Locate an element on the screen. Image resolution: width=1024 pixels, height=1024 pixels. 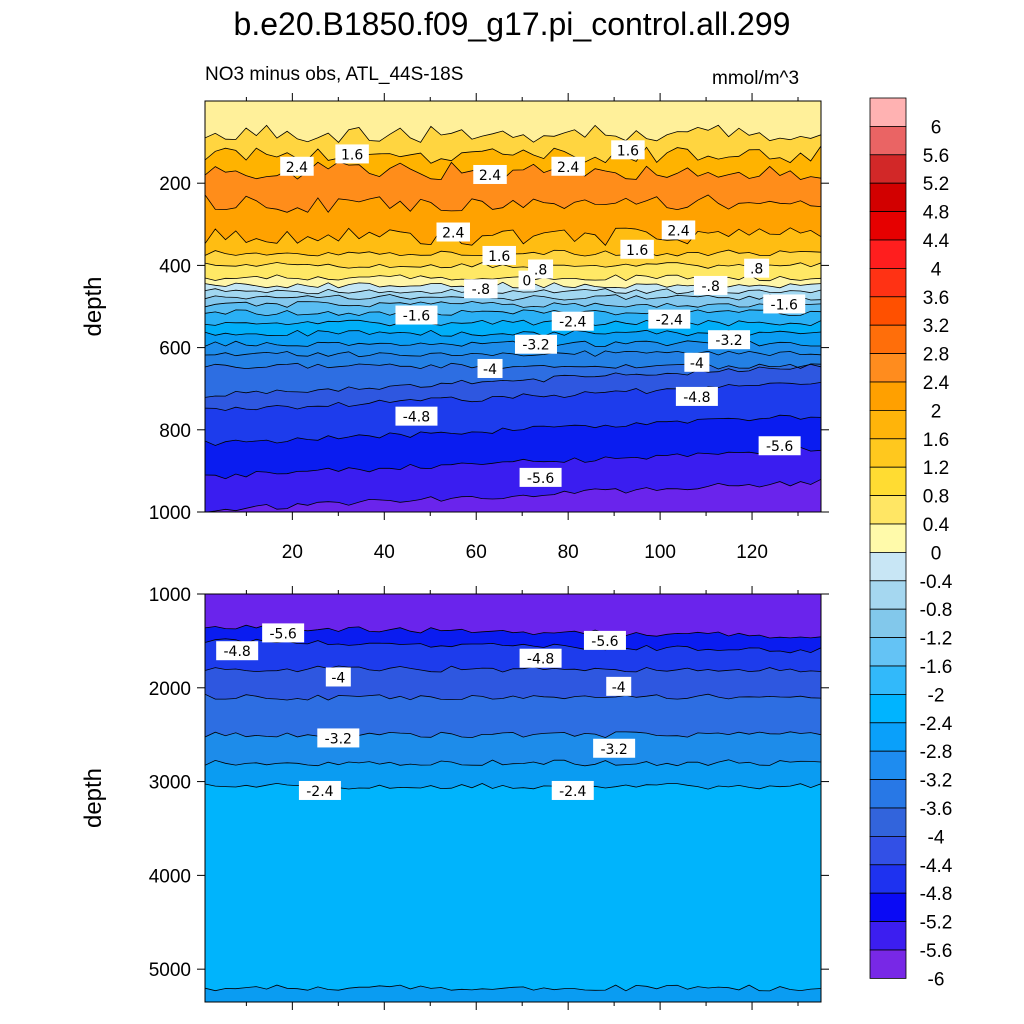
colorbar-label: -6 is located at coordinates (936, 979).